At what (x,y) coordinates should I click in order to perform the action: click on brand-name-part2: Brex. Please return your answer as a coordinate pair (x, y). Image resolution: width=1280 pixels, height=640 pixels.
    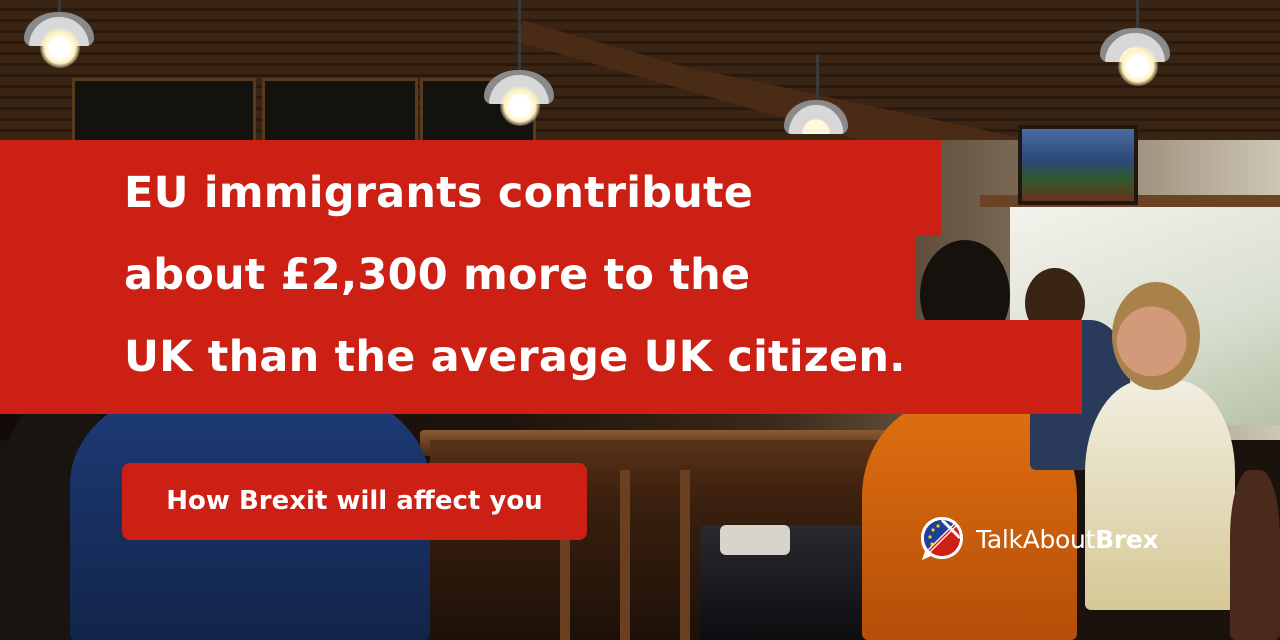
    Looking at the image, I should click on (1127, 539).